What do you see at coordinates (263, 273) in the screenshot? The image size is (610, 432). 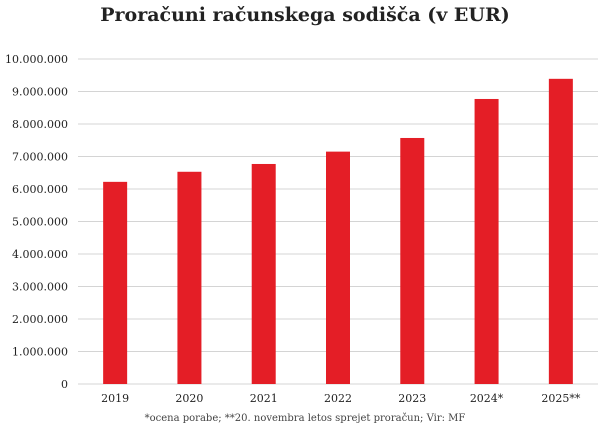 I see `bar-2021` at bounding box center [263, 273].